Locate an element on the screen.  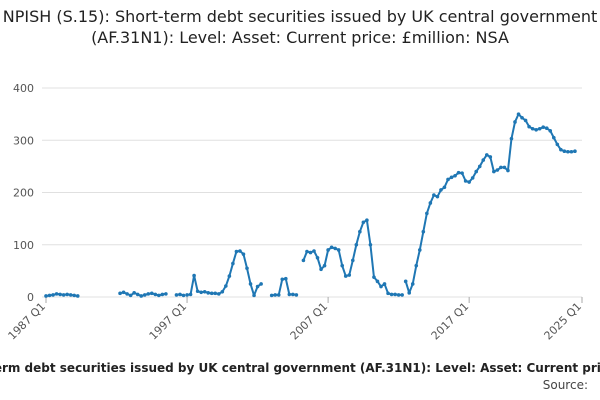
y-axis-ticks: 0 100 200 300 400 is located at coordinates (23, 193).